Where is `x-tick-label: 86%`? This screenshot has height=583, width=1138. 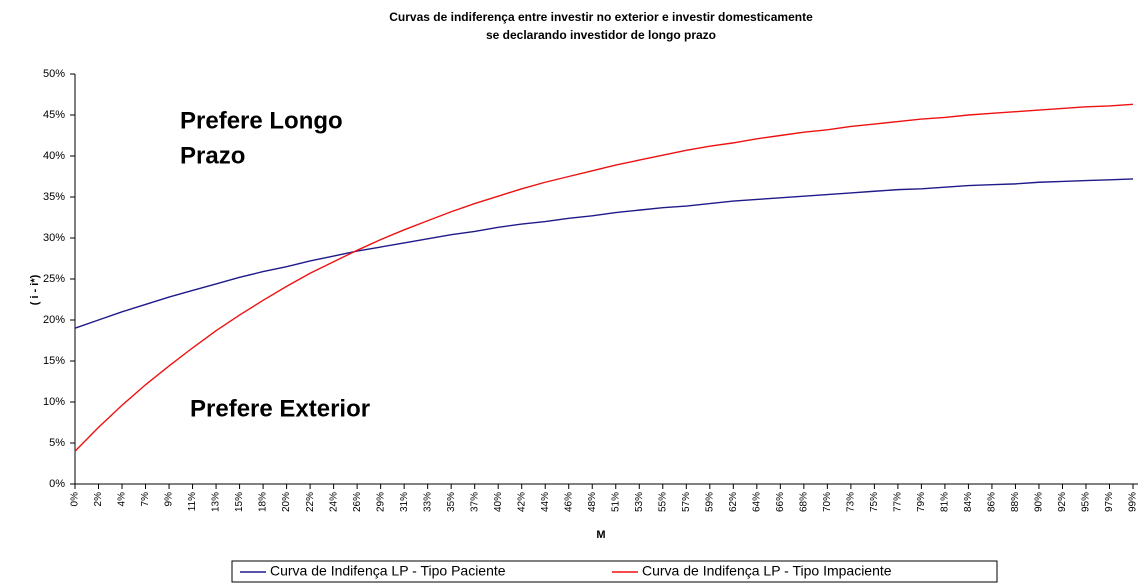
x-tick-label: 86% is located at coordinates (992, 502).